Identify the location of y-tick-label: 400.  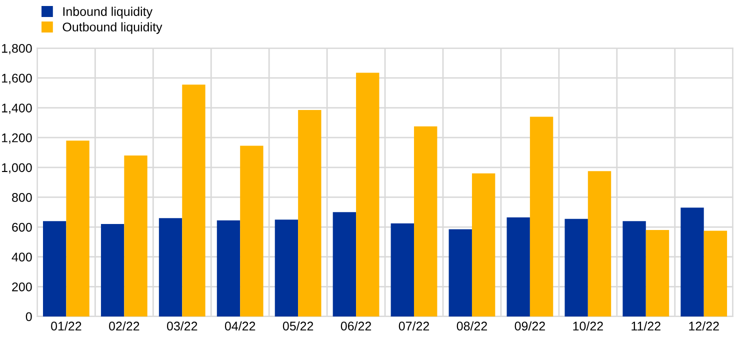
(22, 257).